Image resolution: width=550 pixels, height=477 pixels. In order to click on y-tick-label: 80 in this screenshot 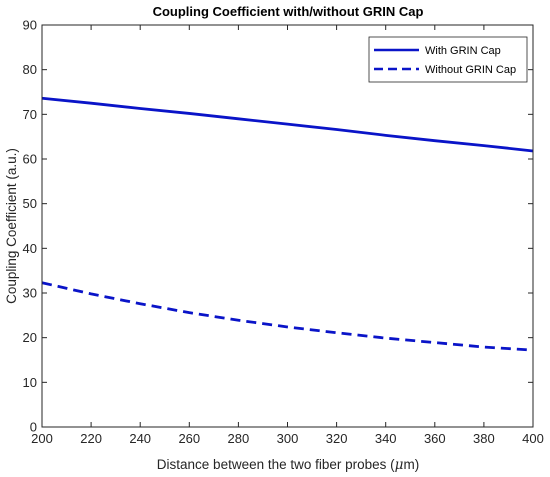, I will do `click(30, 69)`.